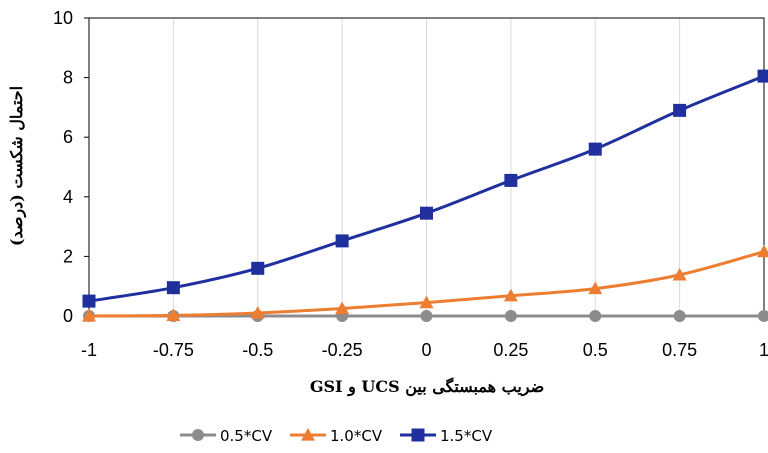  What do you see at coordinates (763, 350) in the screenshot?
I see `x-tick-label: 1` at bounding box center [763, 350].